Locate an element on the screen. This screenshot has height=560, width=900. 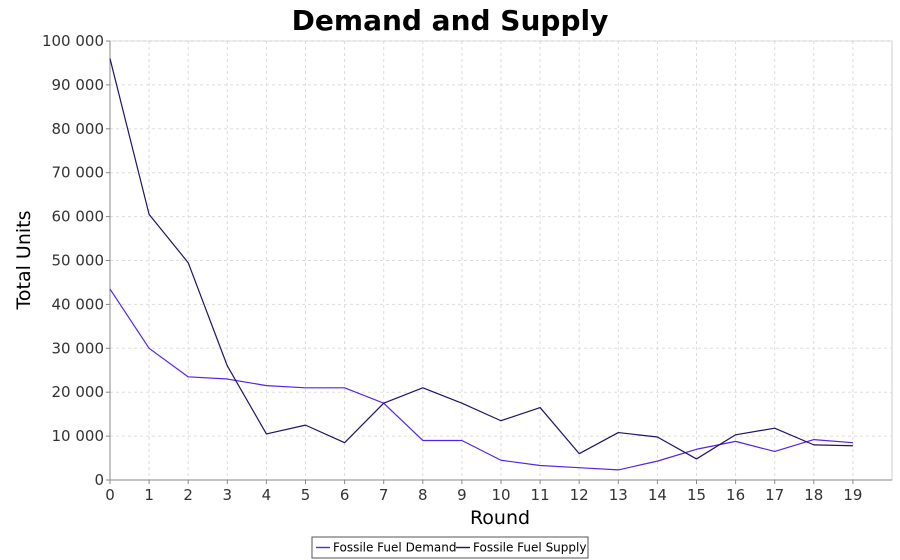
y-tick-label: 90 000 is located at coordinates (78, 85).